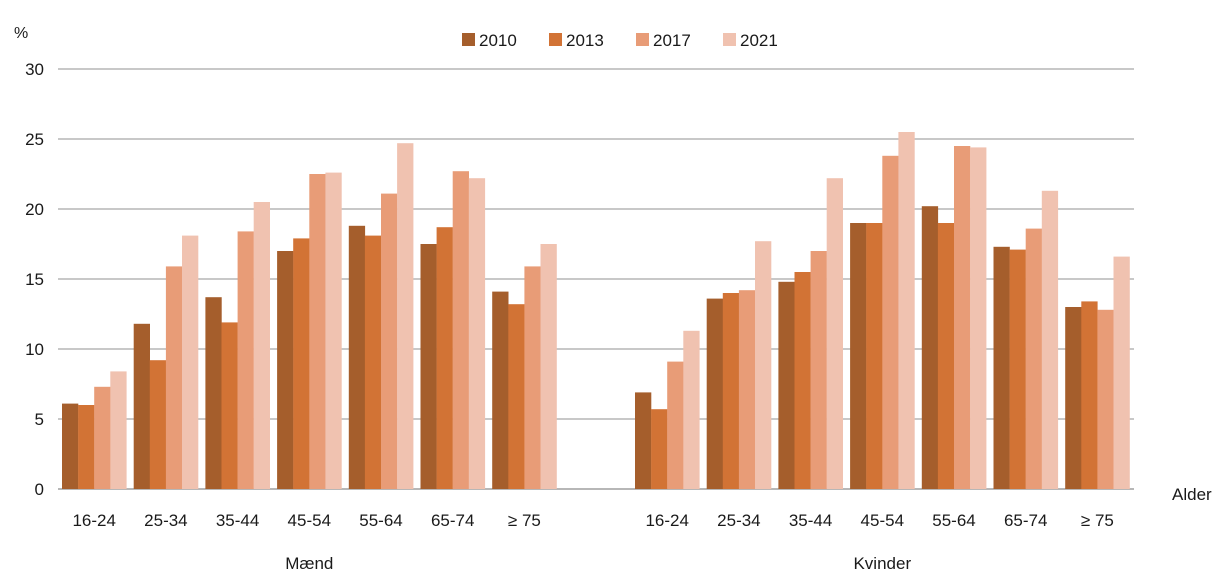 Image resolution: width=1227 pixels, height=576 pixels. I want to click on group-label: Mænd, so click(309, 563).